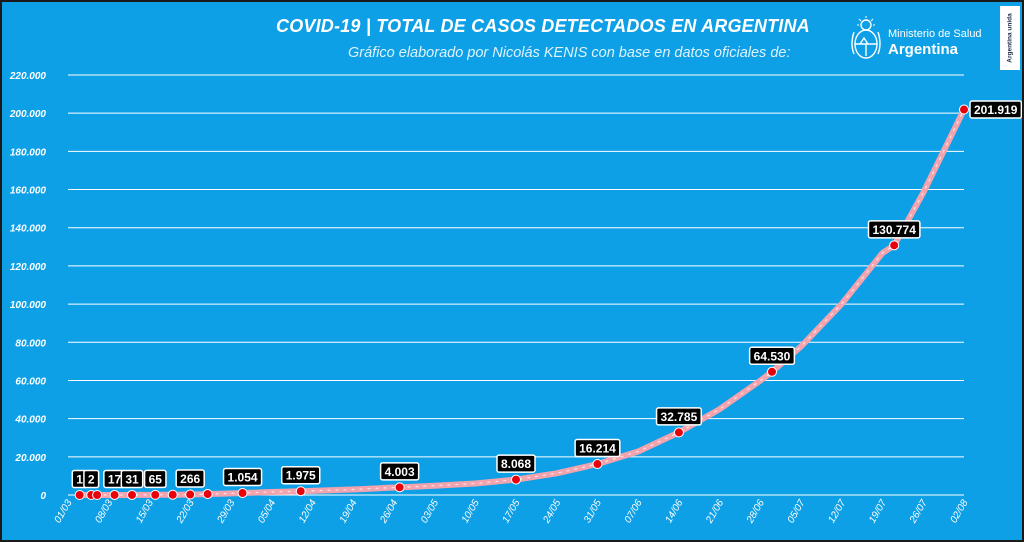 Image resolution: width=1024 pixels, height=542 pixels. Describe the element at coordinates (866, 37) in the screenshot. I see `argentina-coat-of-arms-icon` at that location.